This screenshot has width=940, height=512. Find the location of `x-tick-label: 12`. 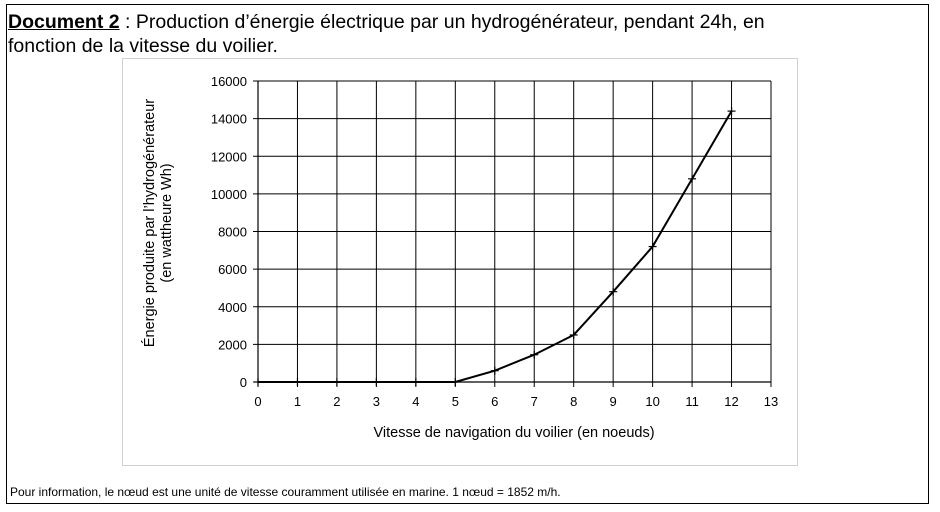

x-tick-label: 12 is located at coordinates (731, 401).